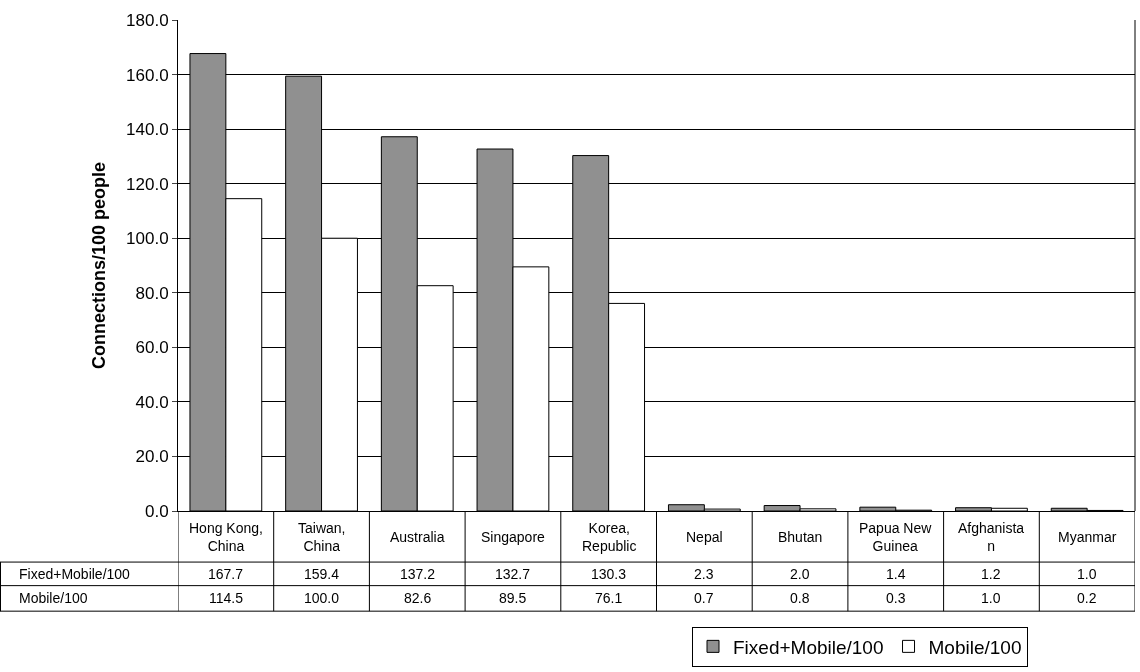 The width and height of the screenshot is (1140, 672). I want to click on legend-label: Mobile/100, so click(975, 647).